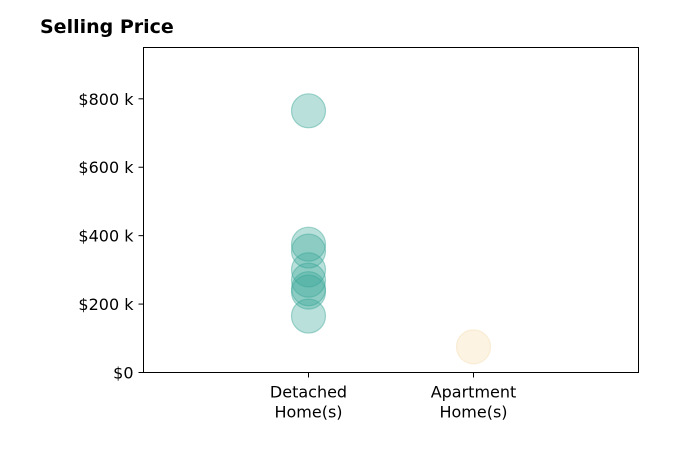  Describe the element at coordinates (393, 397) in the screenshot. I see `x-axis: Detached Home(s) Apartment Home(s)` at that location.